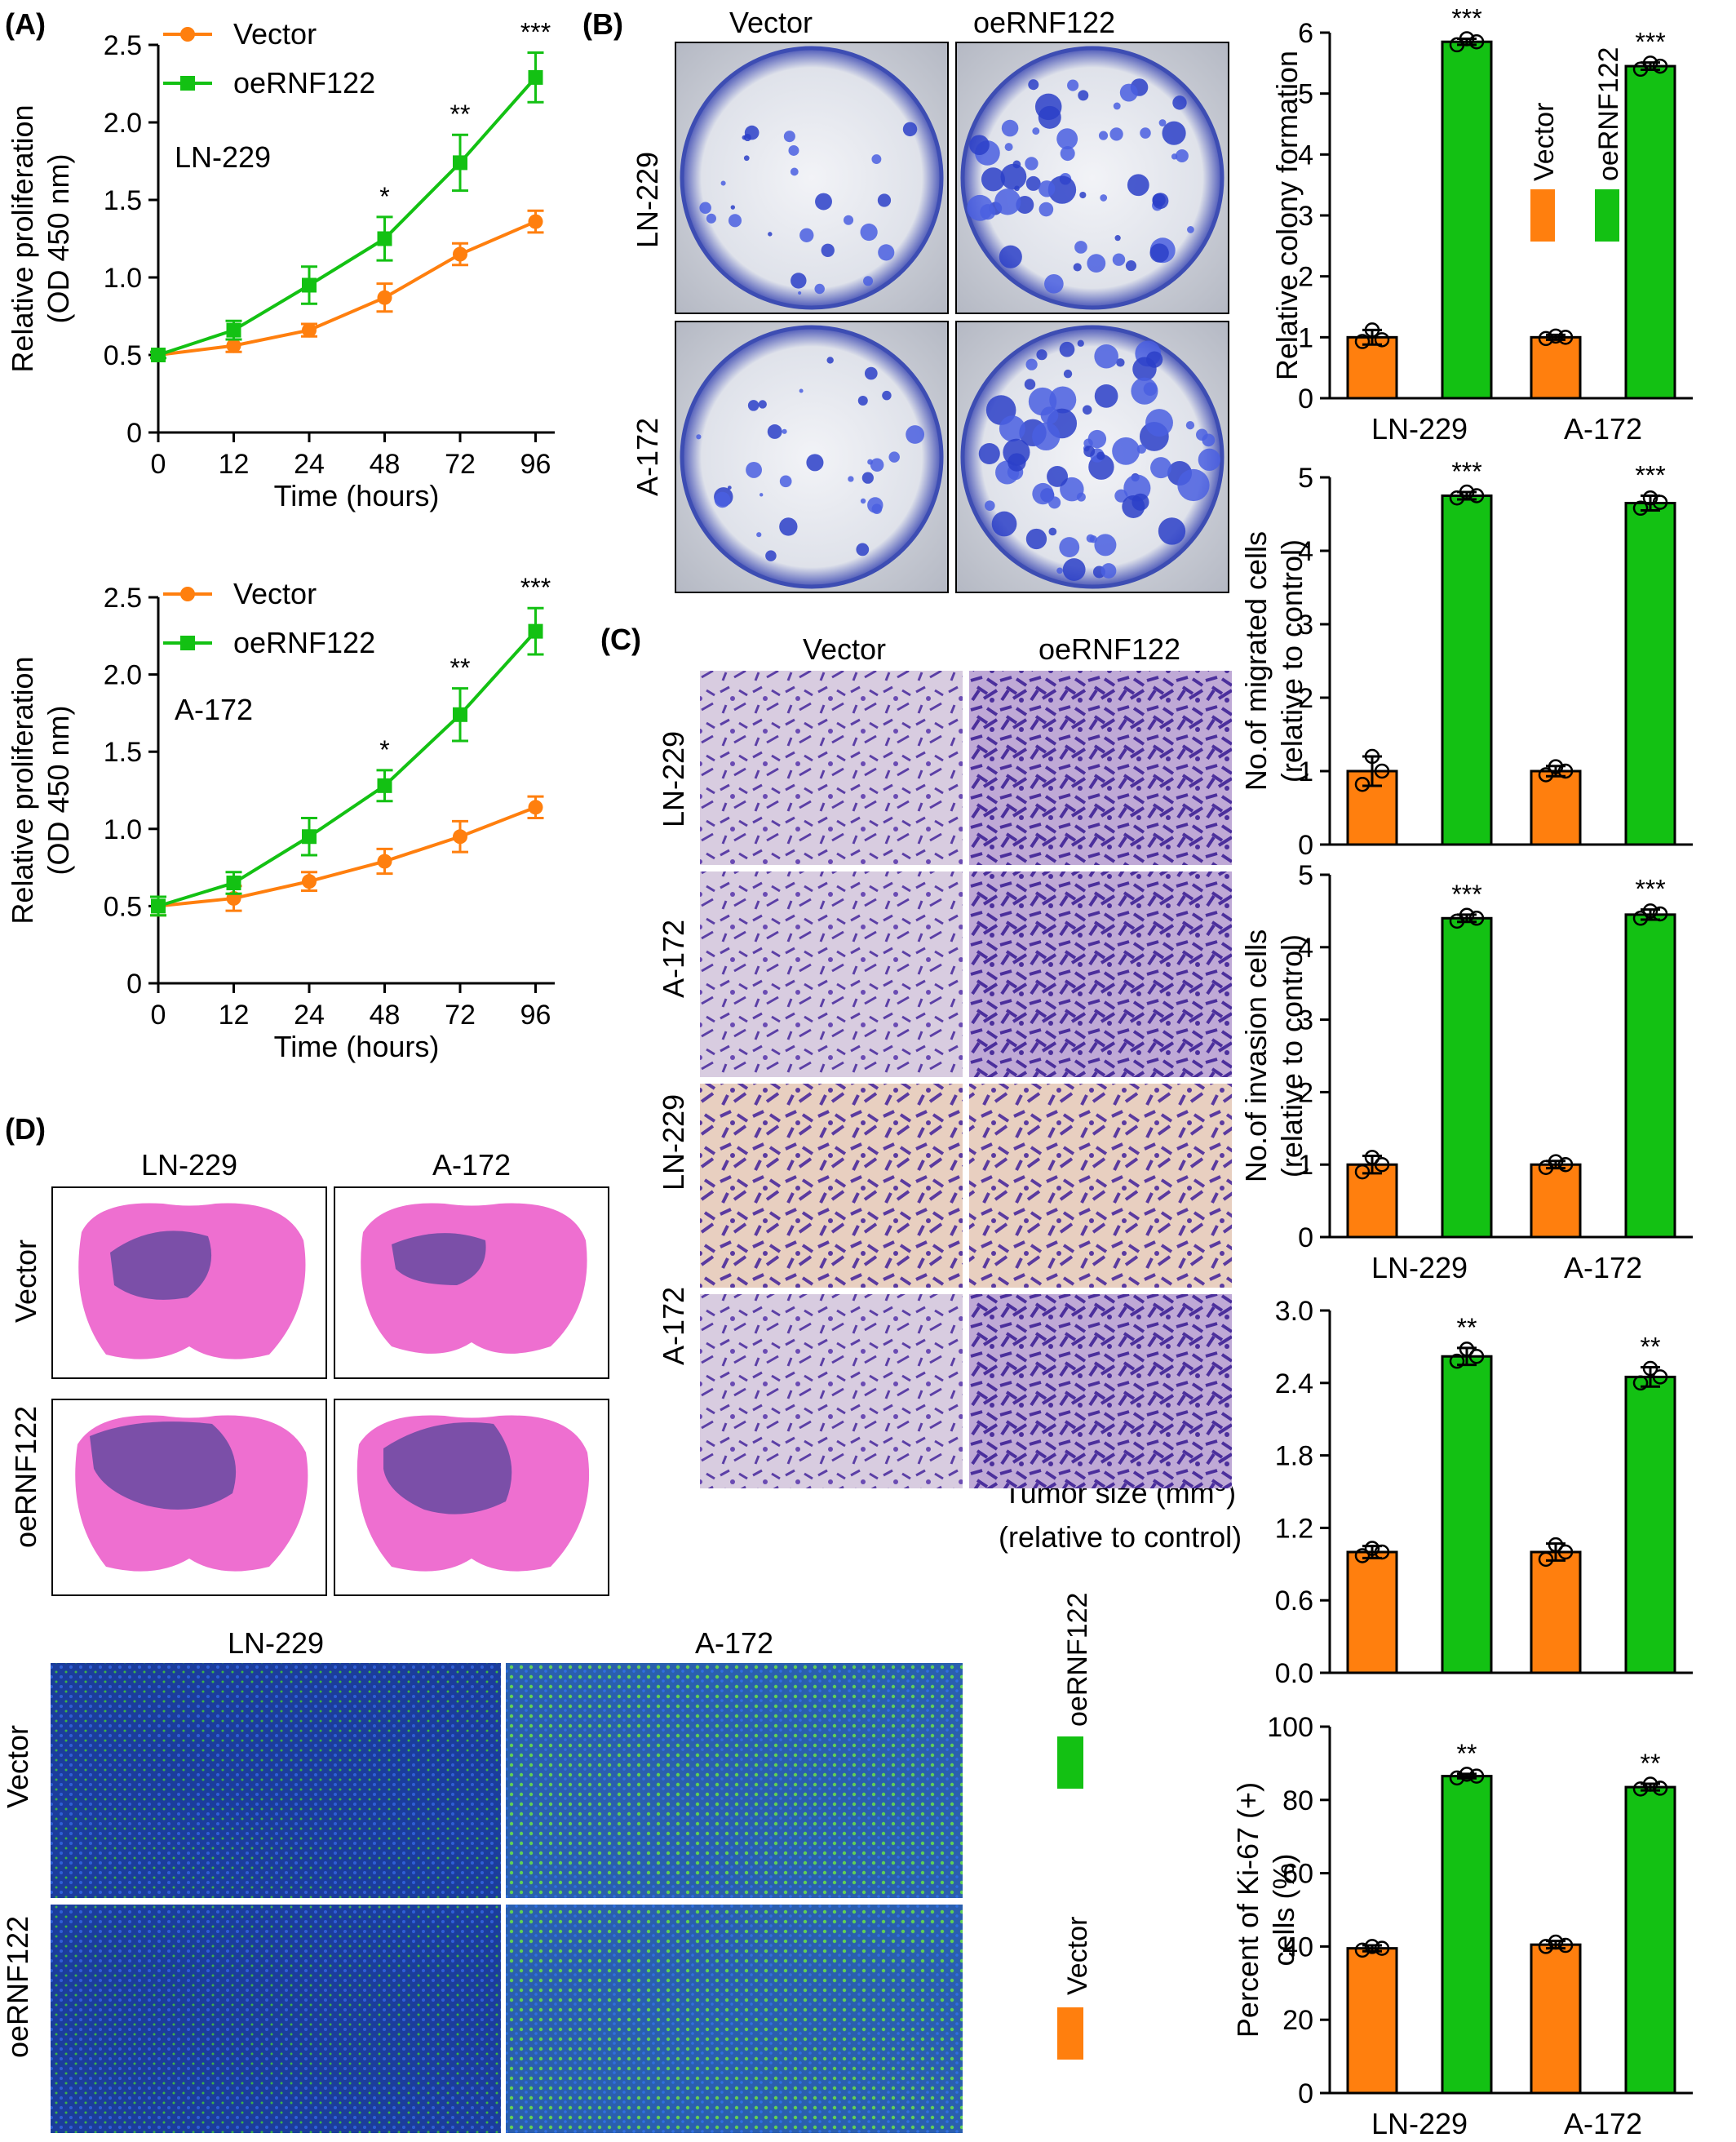  Describe the element at coordinates (1256, 1055) in the screenshot. I see `y-axis-label: No.of invasion cells` at that location.